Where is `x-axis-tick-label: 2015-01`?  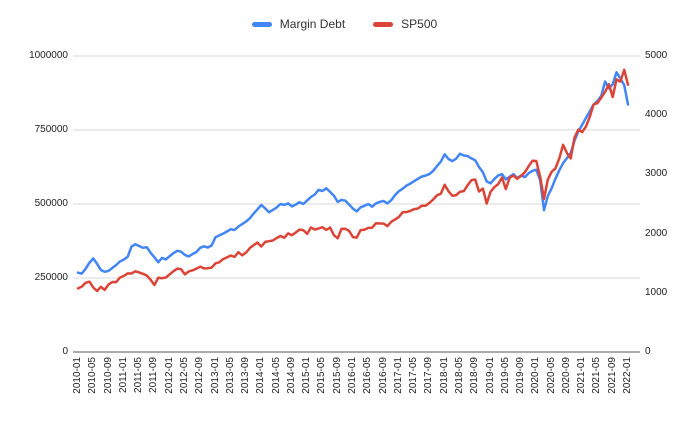 x-axis-tick-label: 2015-01 is located at coordinates (307, 375).